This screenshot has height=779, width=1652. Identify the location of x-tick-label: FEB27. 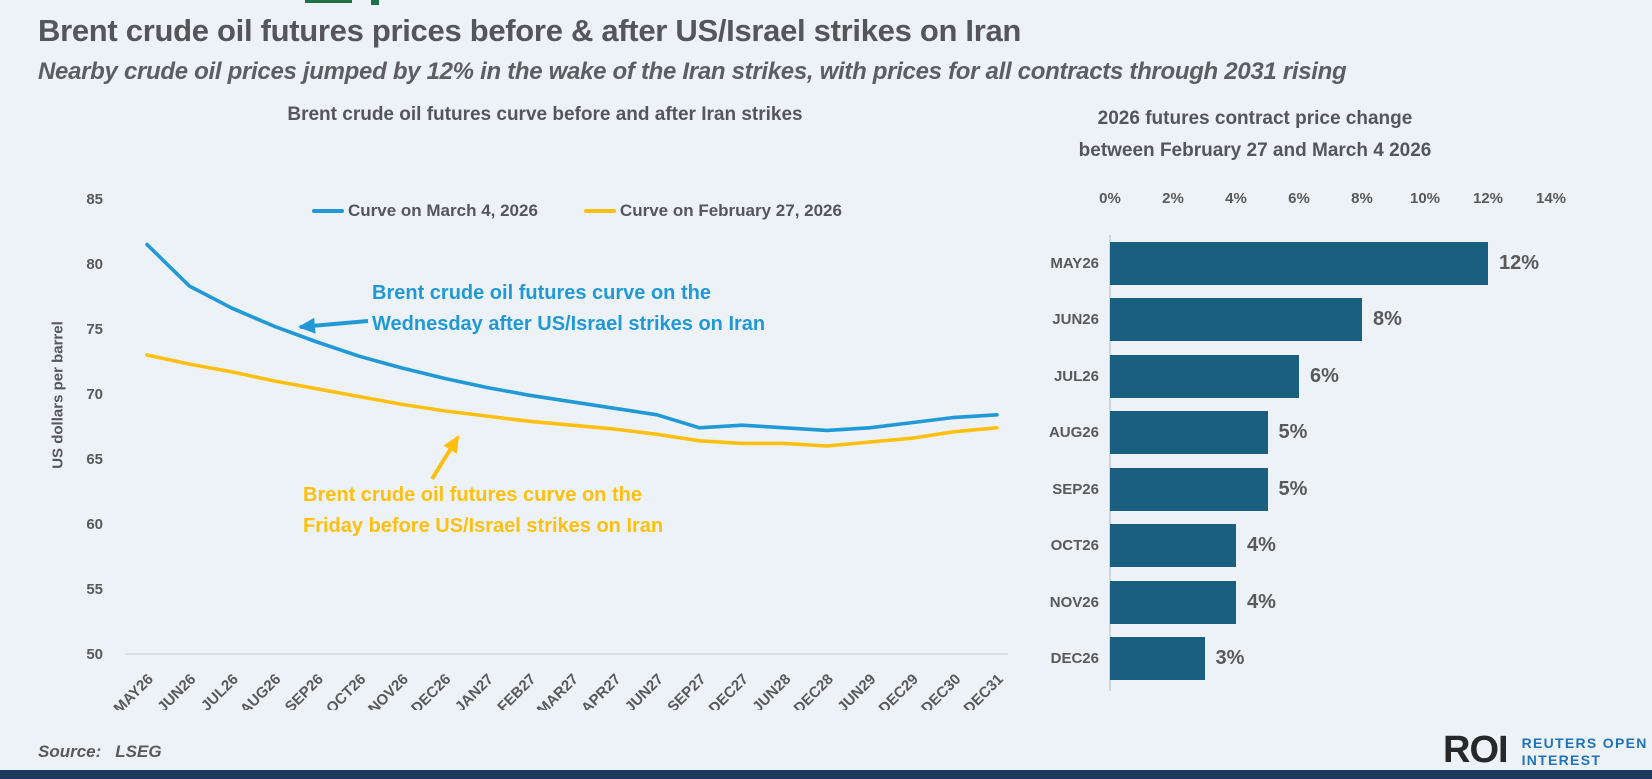
(516, 690).